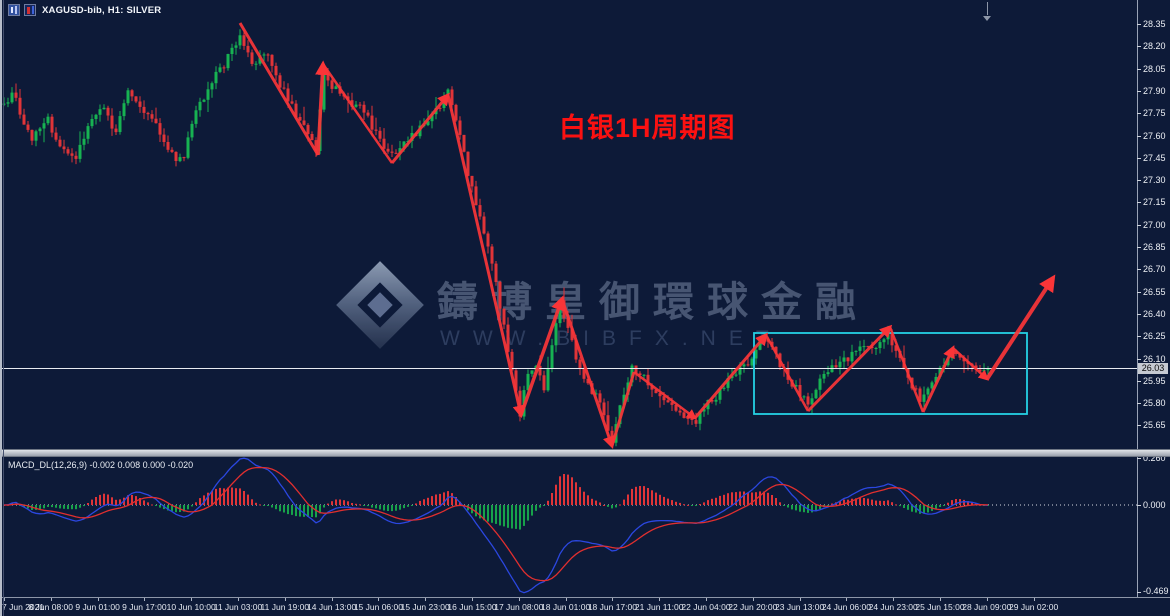  I want to click on macd-scale-max: 0.260, so click(1154, 458).